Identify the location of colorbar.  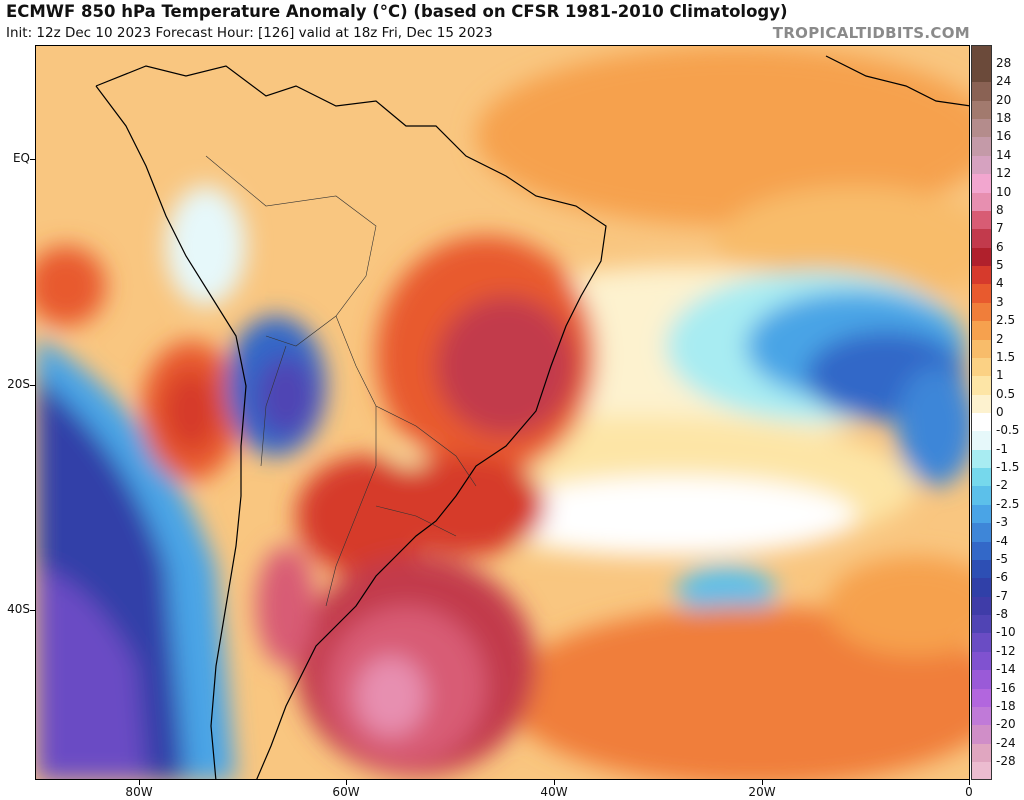
(981, 412).